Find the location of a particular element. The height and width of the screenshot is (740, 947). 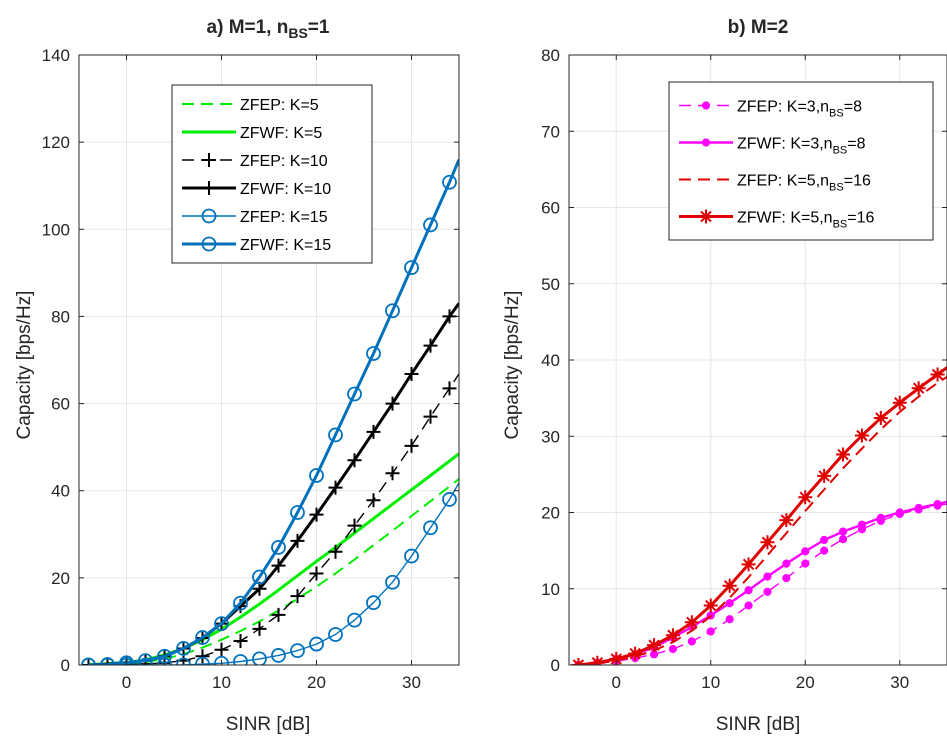

chart-b-y-tick-label: 0 is located at coordinates (555, 665).